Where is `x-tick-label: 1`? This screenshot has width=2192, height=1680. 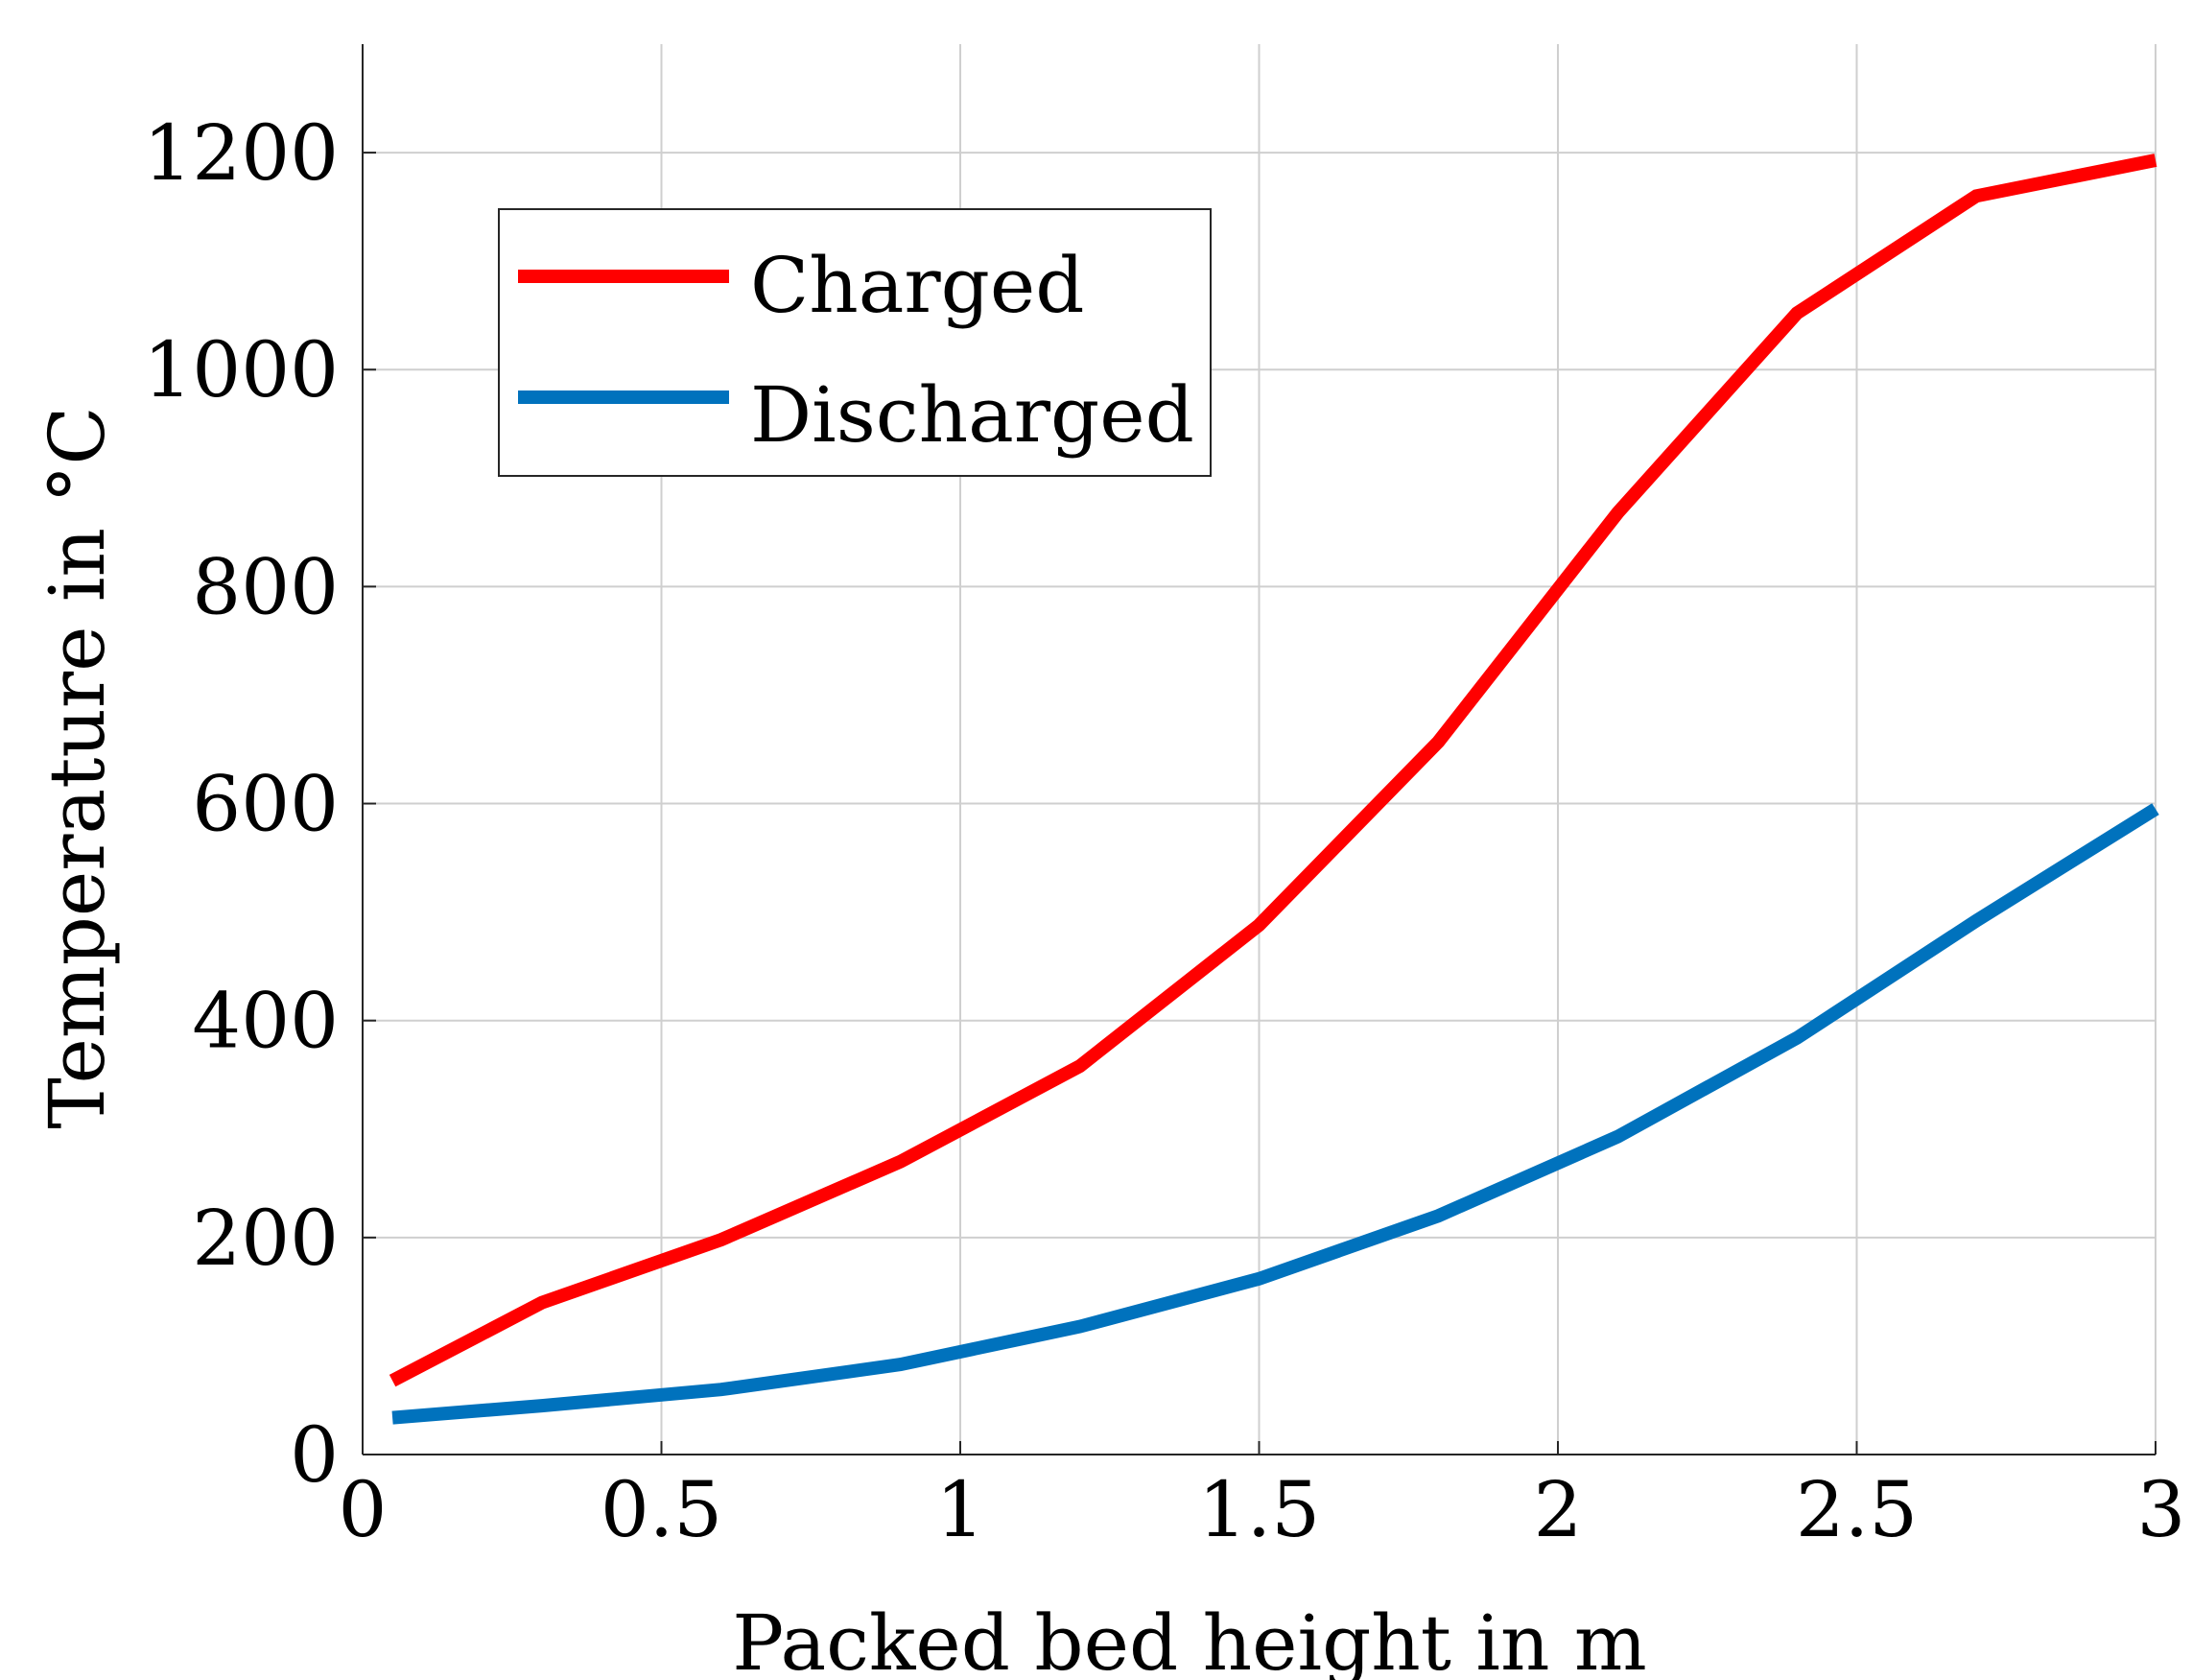 x-tick-label: 1 is located at coordinates (960, 1509).